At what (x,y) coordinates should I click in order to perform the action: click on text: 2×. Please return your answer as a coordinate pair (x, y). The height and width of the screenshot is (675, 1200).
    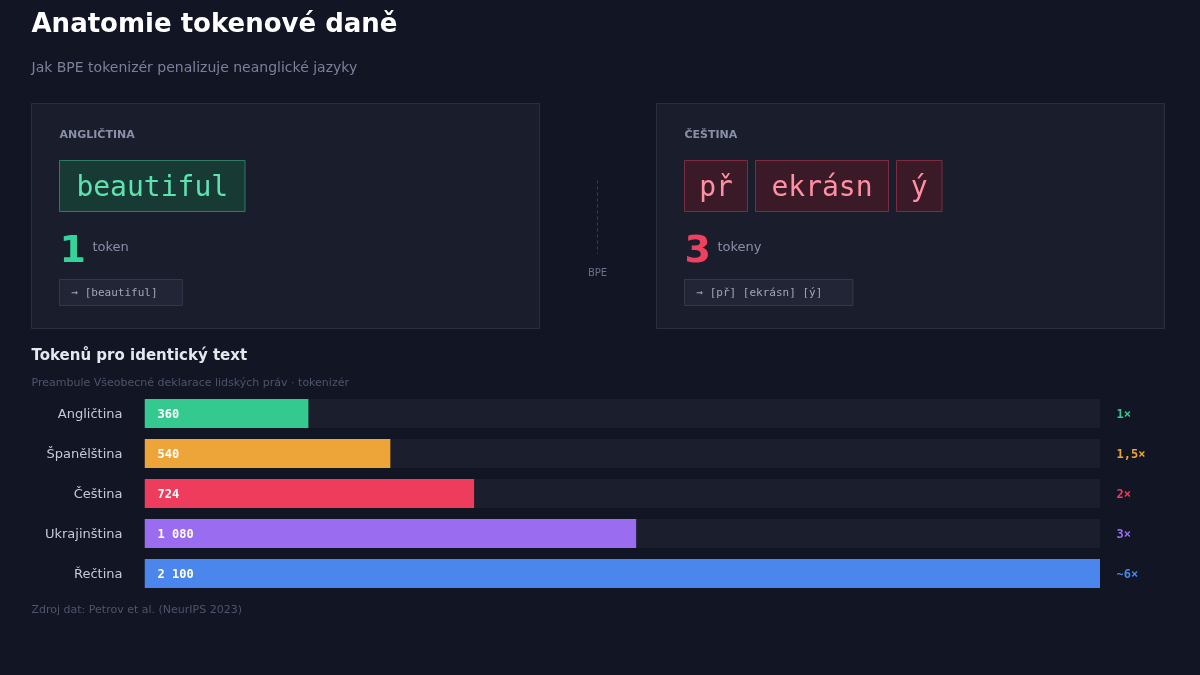
    Looking at the image, I should click on (1123, 493).